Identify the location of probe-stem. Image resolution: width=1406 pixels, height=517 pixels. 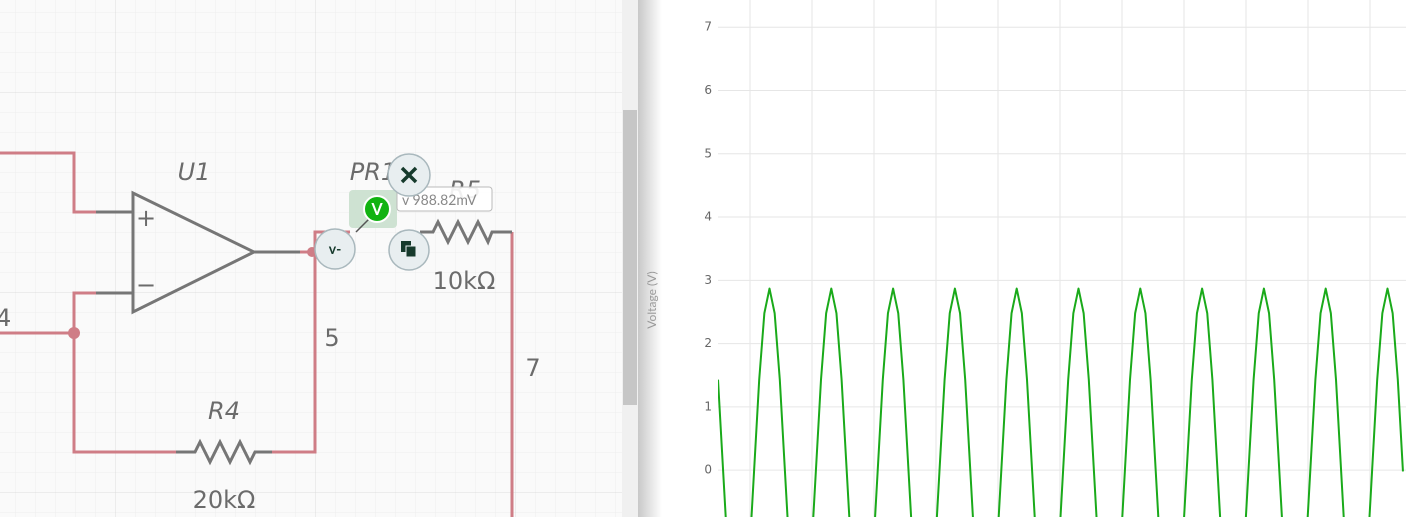
(363, 225).